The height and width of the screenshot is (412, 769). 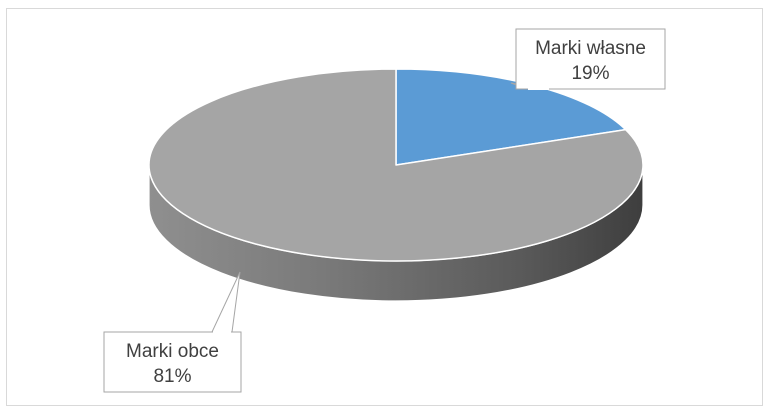 I want to click on slice-label-marki-wlasne: Marki własne, so click(x=590, y=48).